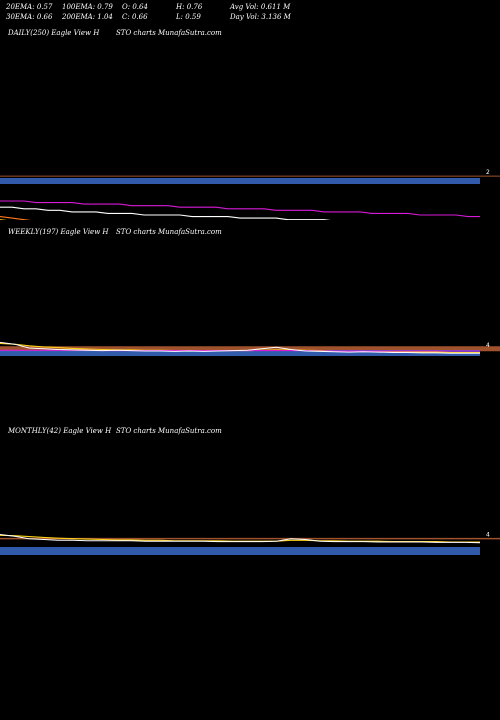 The image size is (500, 720). Describe the element at coordinates (169, 33) in the screenshot. I see `daily-label-right: STO charts MunafaSutra.com` at that location.